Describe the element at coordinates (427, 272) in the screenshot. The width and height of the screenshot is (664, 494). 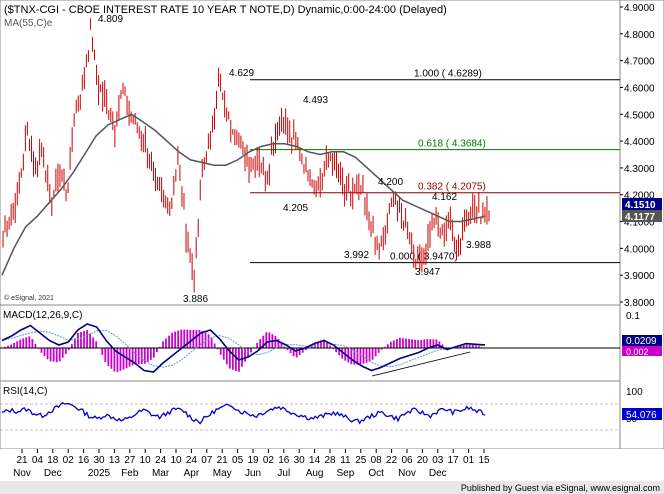
I see `price-annotation: 3.947` at that location.